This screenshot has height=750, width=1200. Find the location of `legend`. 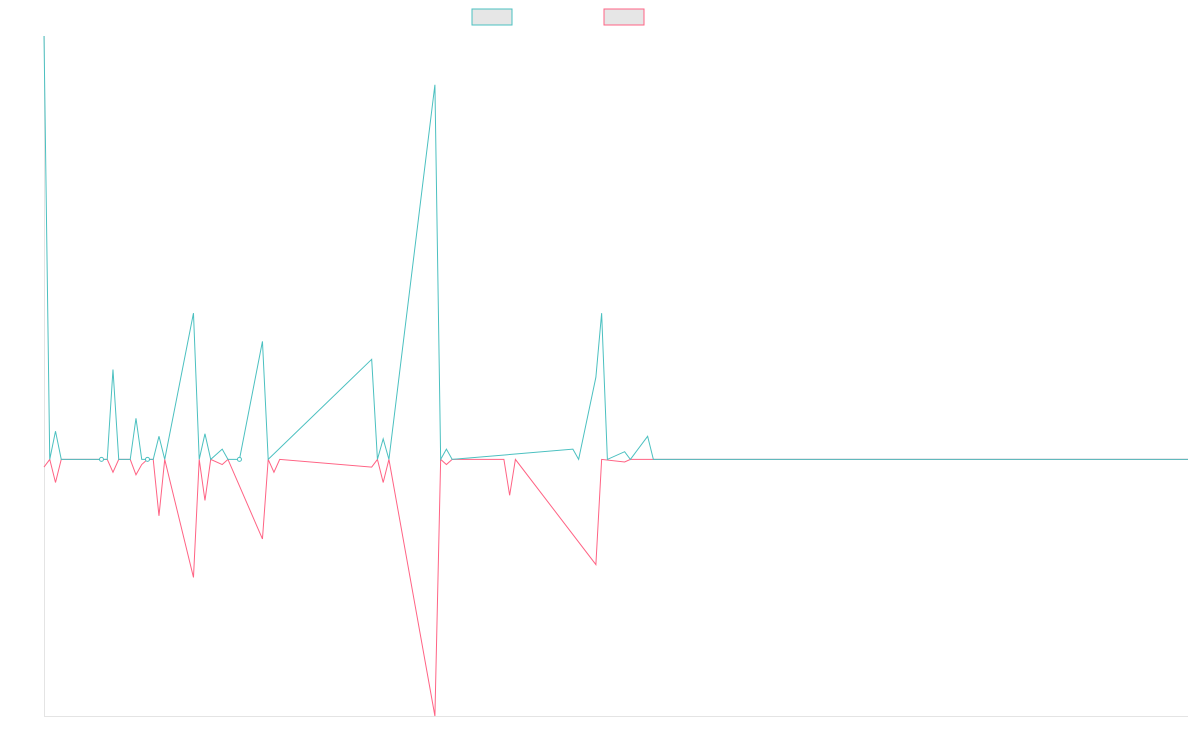

legend is located at coordinates (558, 17).